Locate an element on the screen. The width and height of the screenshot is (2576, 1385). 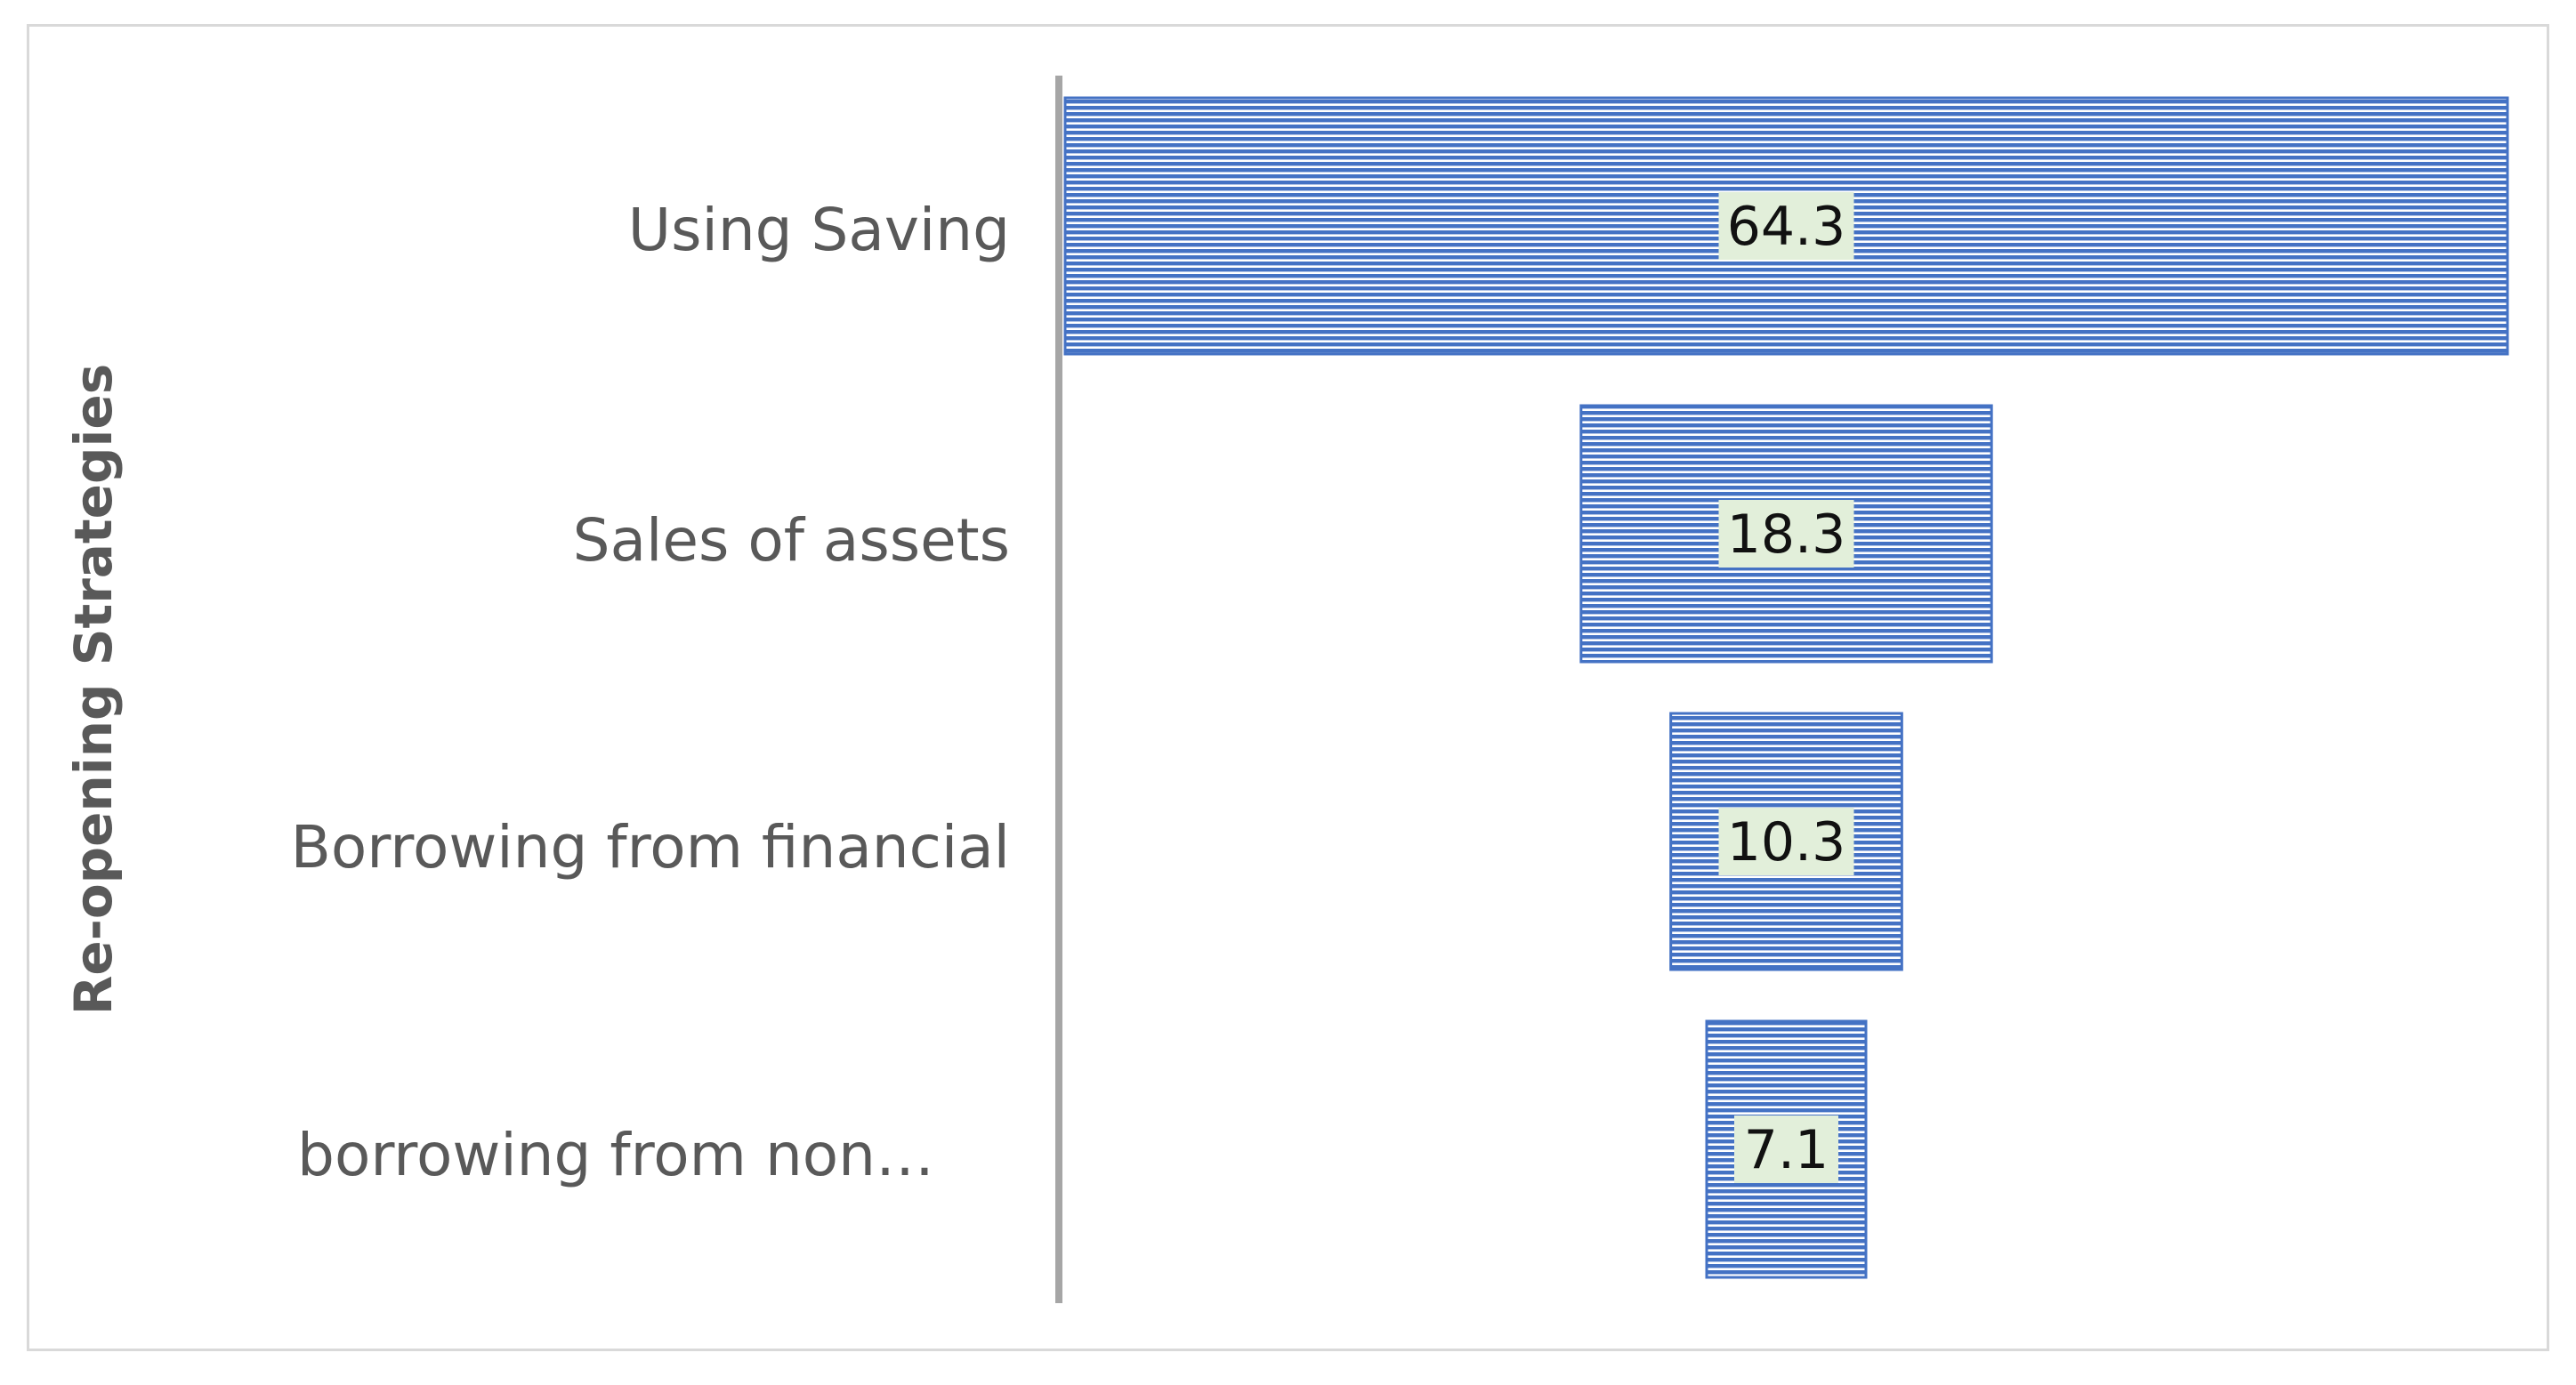
data-label-2: 18.3 is located at coordinates (1786, 534).